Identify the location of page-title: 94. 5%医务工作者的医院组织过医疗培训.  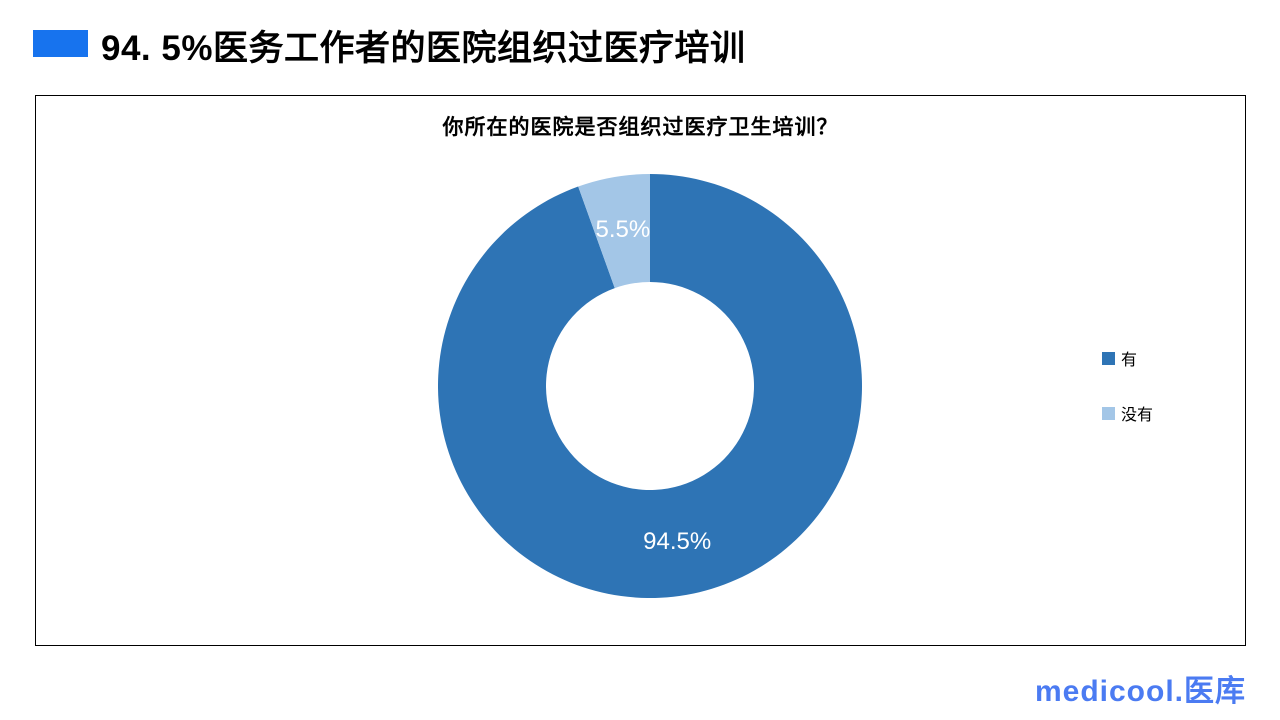
(423, 48).